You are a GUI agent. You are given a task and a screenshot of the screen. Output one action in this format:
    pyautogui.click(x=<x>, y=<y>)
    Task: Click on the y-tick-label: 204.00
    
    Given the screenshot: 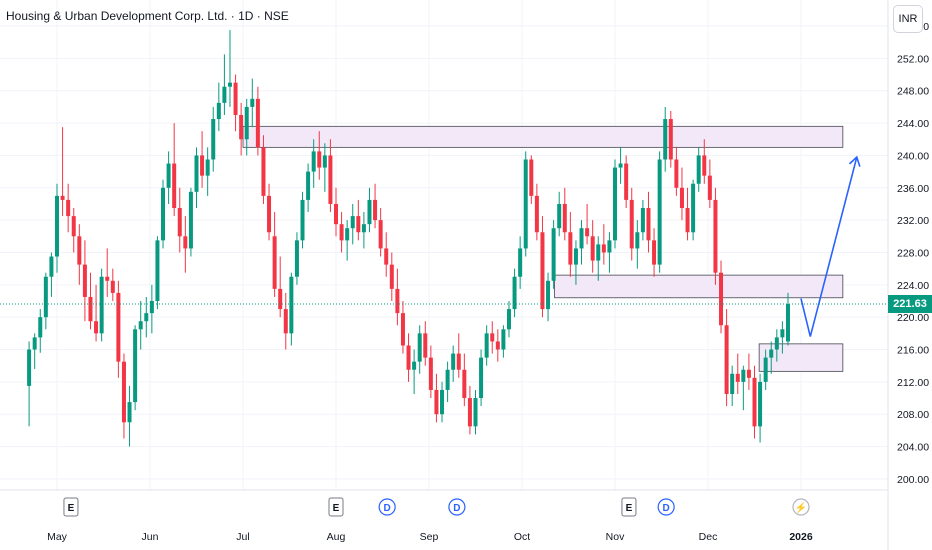 What is the action you would take?
    pyautogui.click(x=913, y=448)
    